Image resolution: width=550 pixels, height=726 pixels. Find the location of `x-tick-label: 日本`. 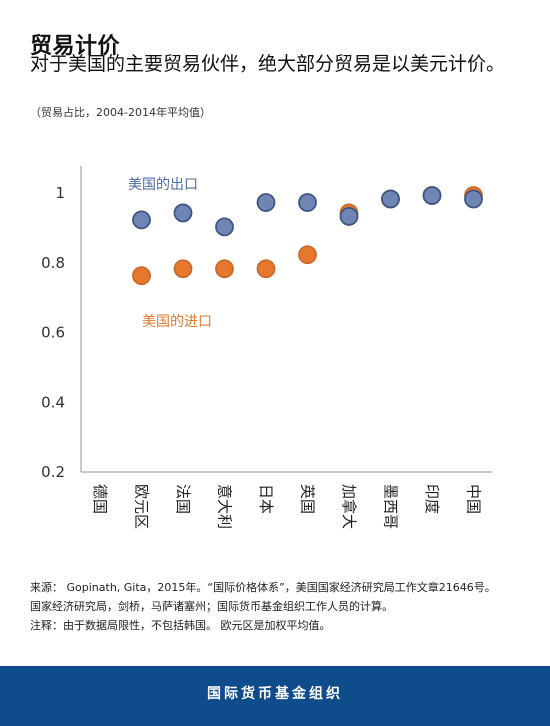

x-tick-label: 日本 is located at coordinates (266, 499).